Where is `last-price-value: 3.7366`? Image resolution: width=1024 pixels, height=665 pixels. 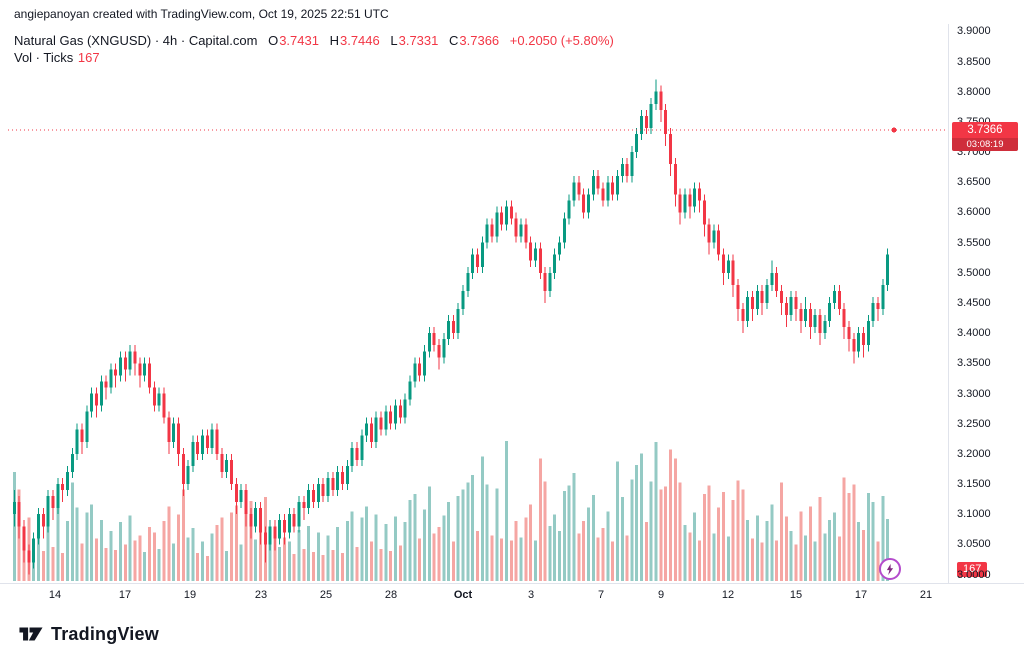
last-price-value: 3.7366 is located at coordinates (985, 130).